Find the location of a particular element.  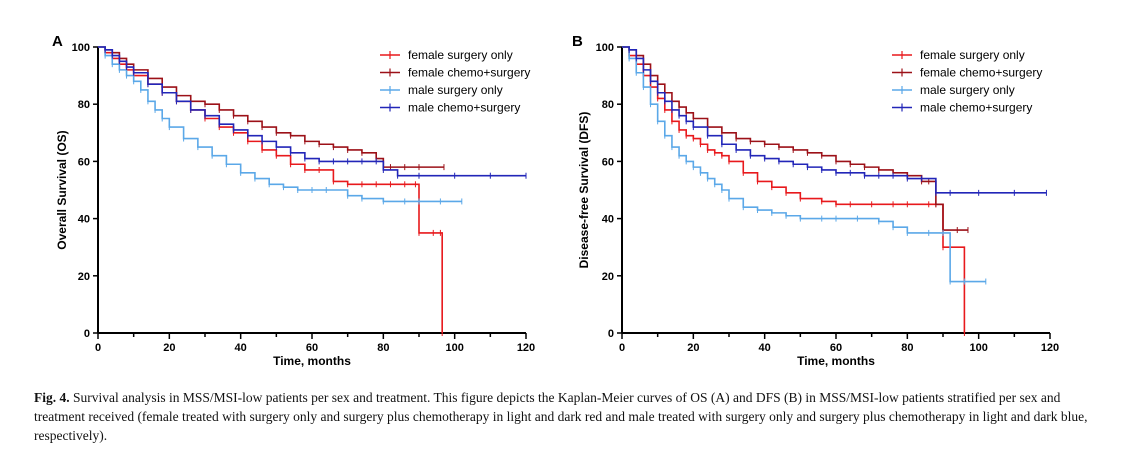

series-line is located at coordinates (795, 138).